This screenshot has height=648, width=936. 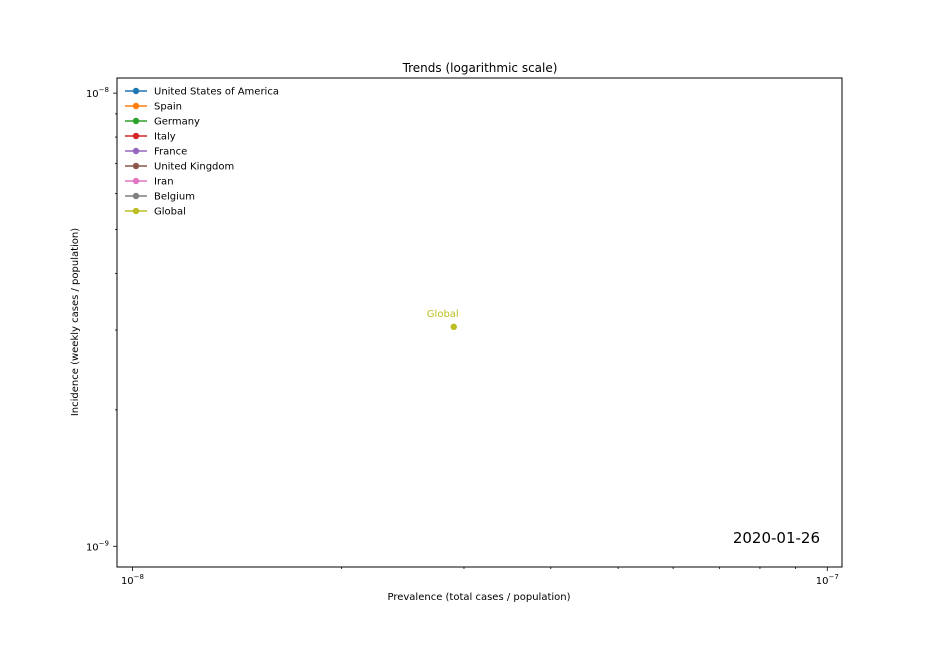 I want to click on y-tick-label: 10⁻⁸, so click(x=97, y=93).